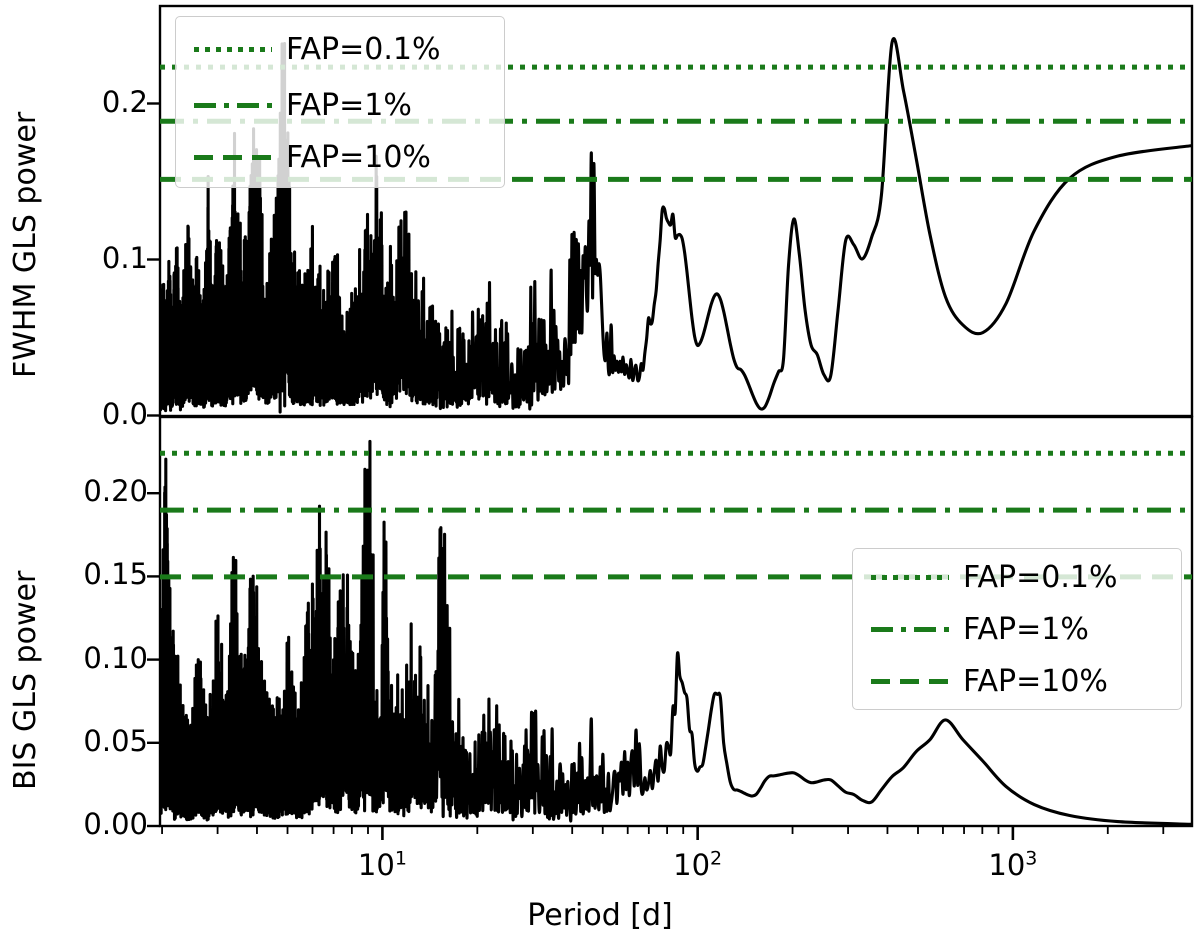 The width and height of the screenshot is (1200, 946). Describe the element at coordinates (115, 491) in the screenshot. I see `y-tick-label: 0.20` at that location.